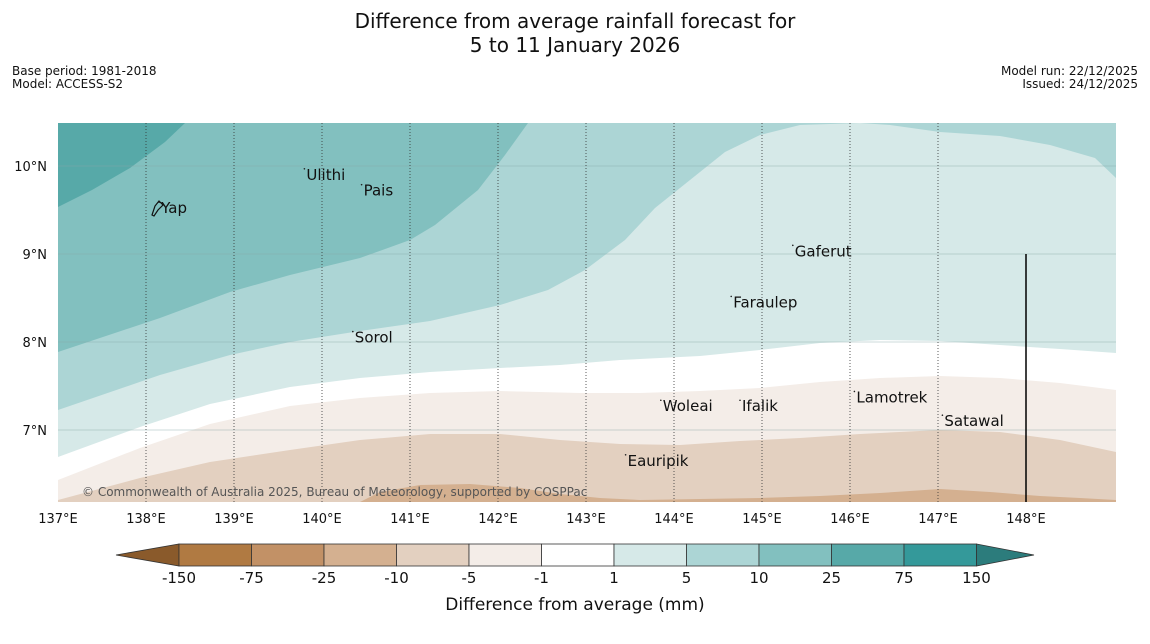 This screenshot has height=644, width=1150. Describe the element at coordinates (614, 578) in the screenshot. I see `colorbar-label: 1` at that location.